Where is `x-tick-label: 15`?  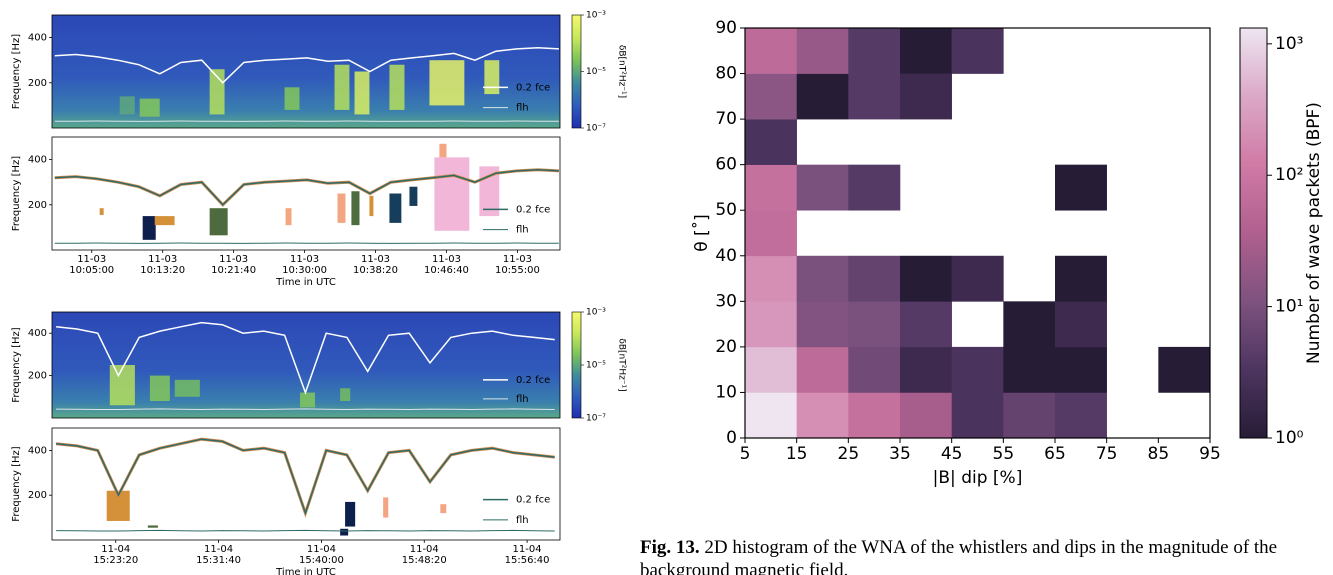 x-tick-label: 15 is located at coordinates (797, 454).